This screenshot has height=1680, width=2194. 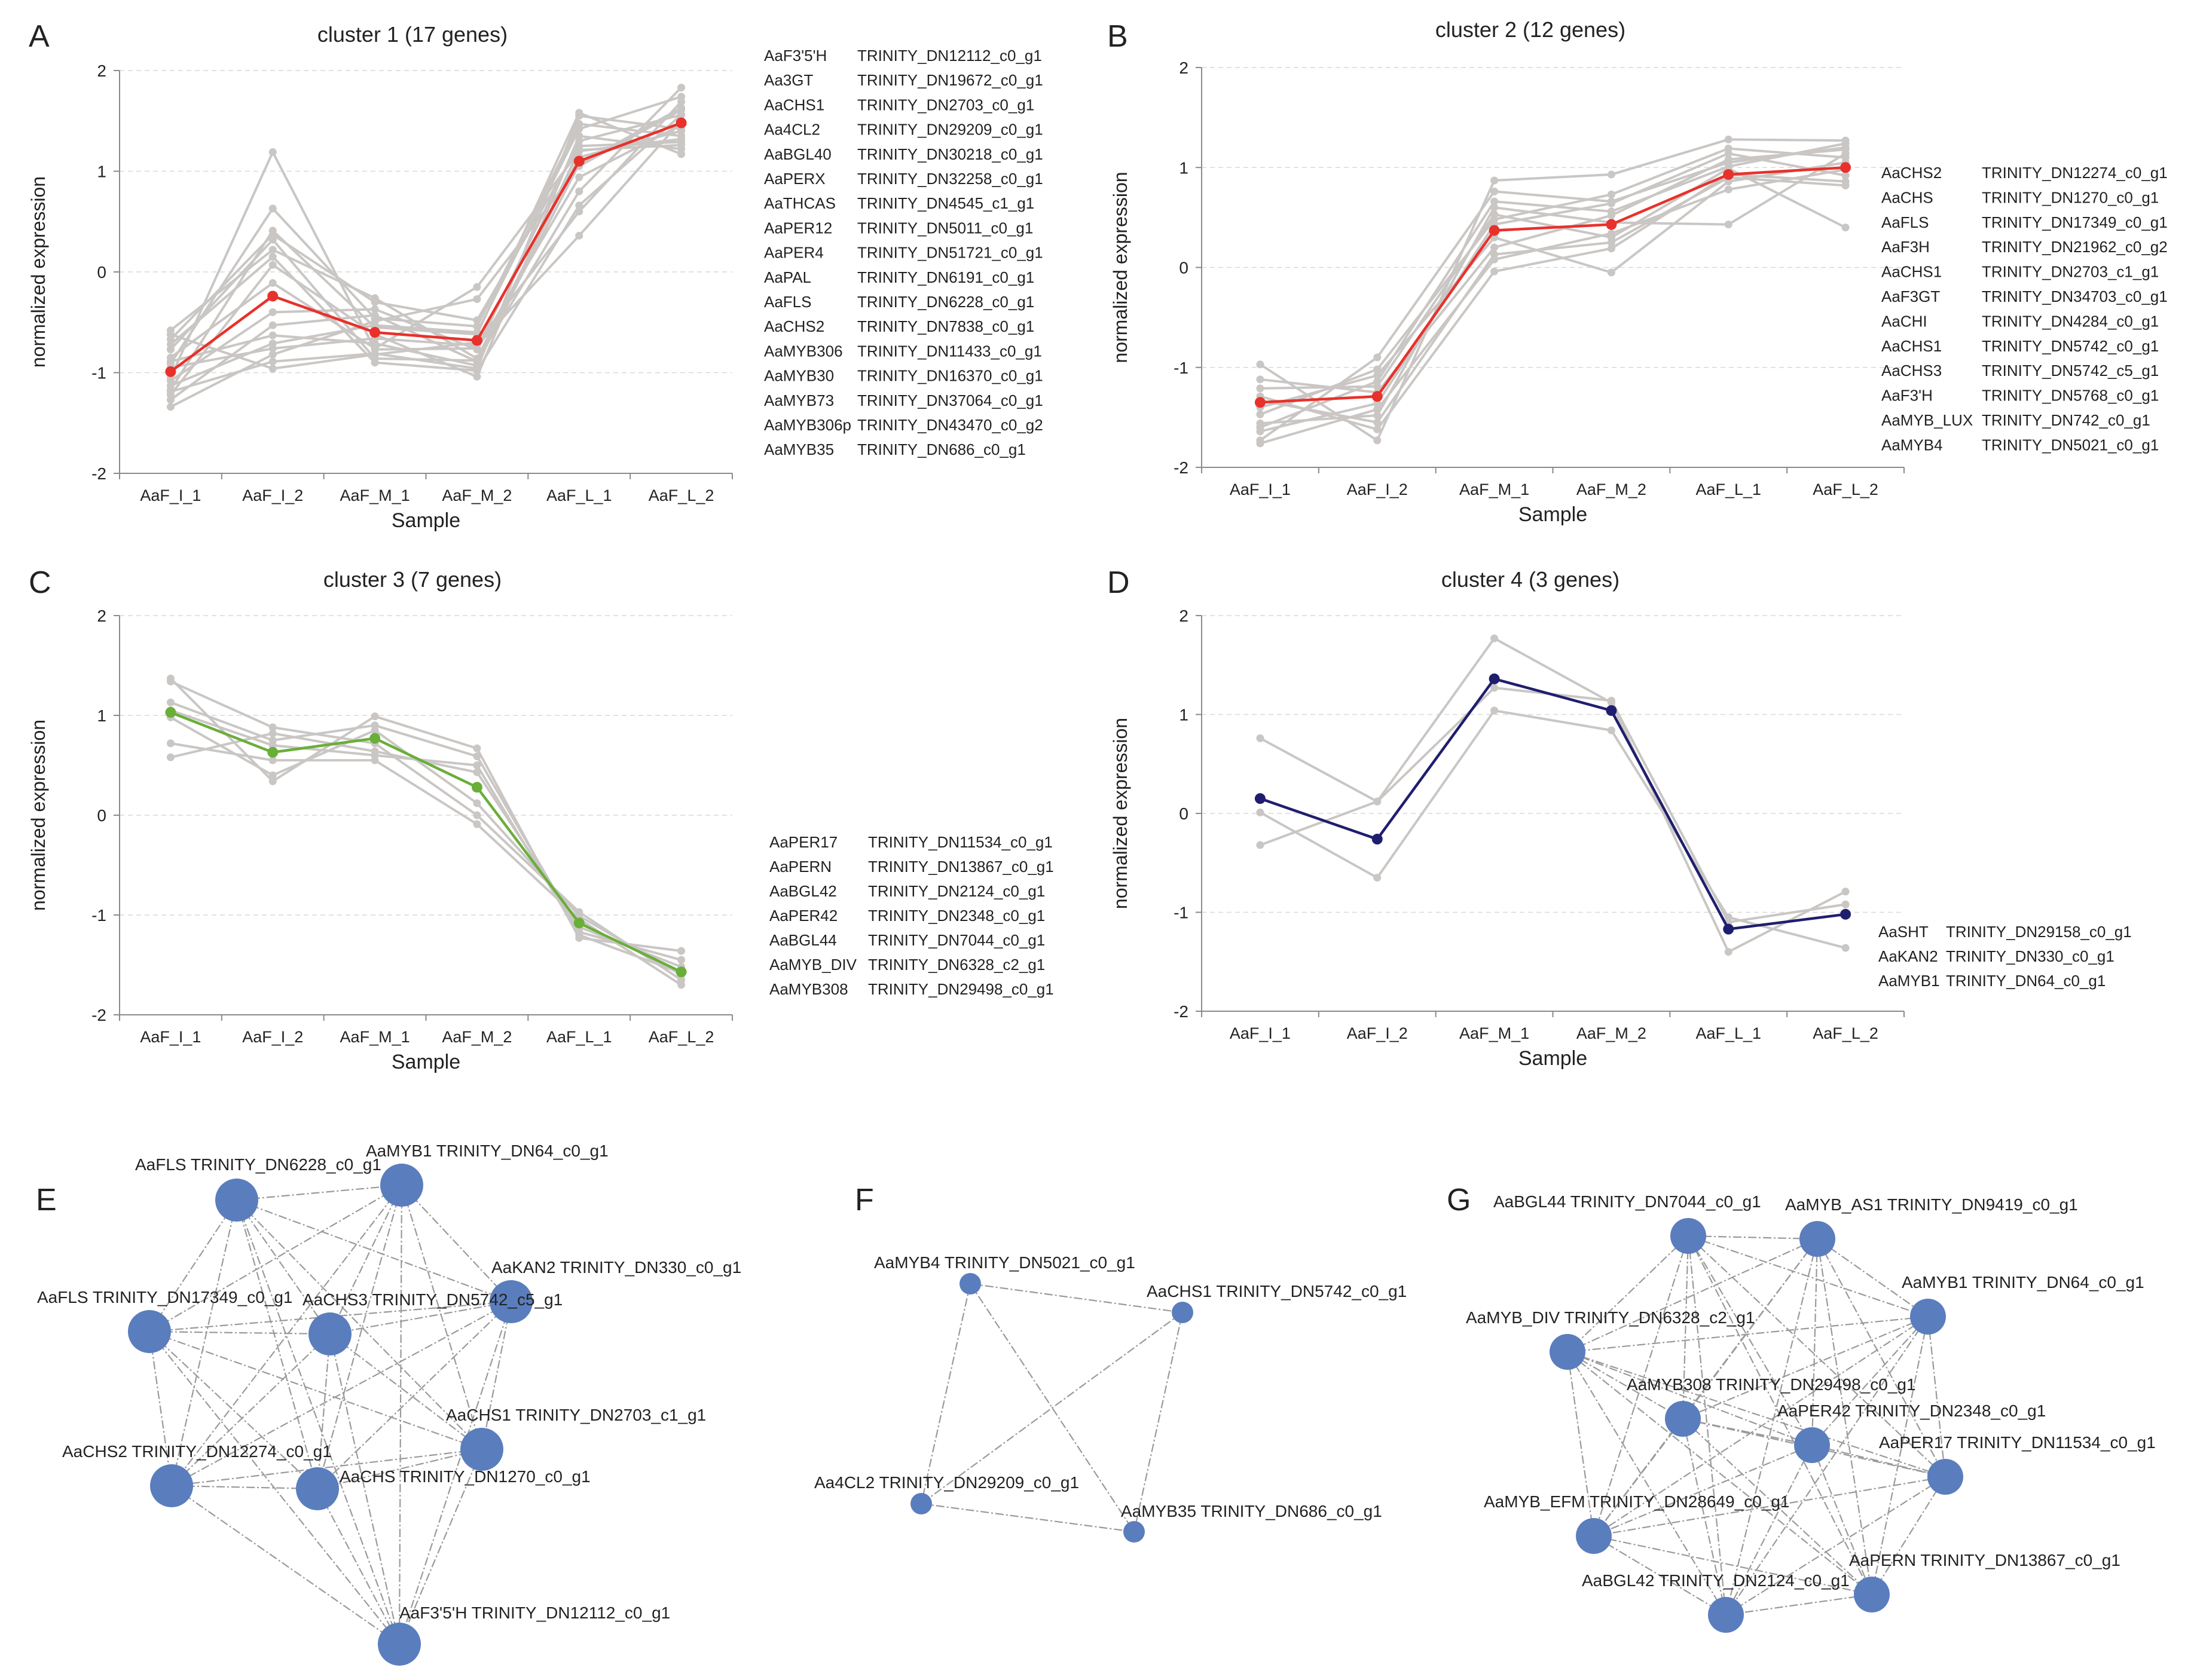 I want to click on y-tick-label-c: -2, so click(x=98, y=1015).